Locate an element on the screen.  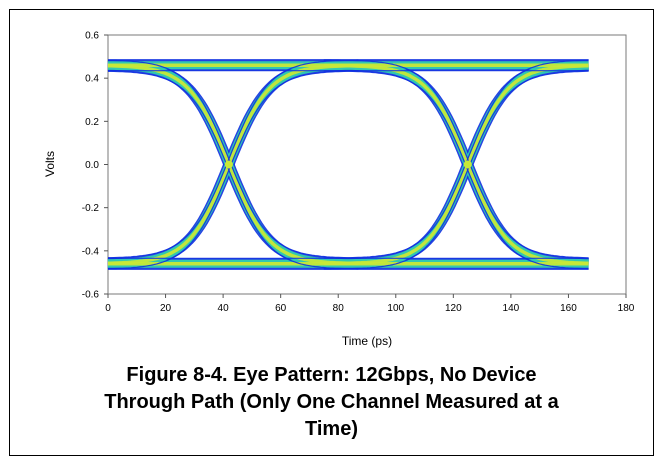
y-tick-label: -0.6 is located at coordinates (91, 295).